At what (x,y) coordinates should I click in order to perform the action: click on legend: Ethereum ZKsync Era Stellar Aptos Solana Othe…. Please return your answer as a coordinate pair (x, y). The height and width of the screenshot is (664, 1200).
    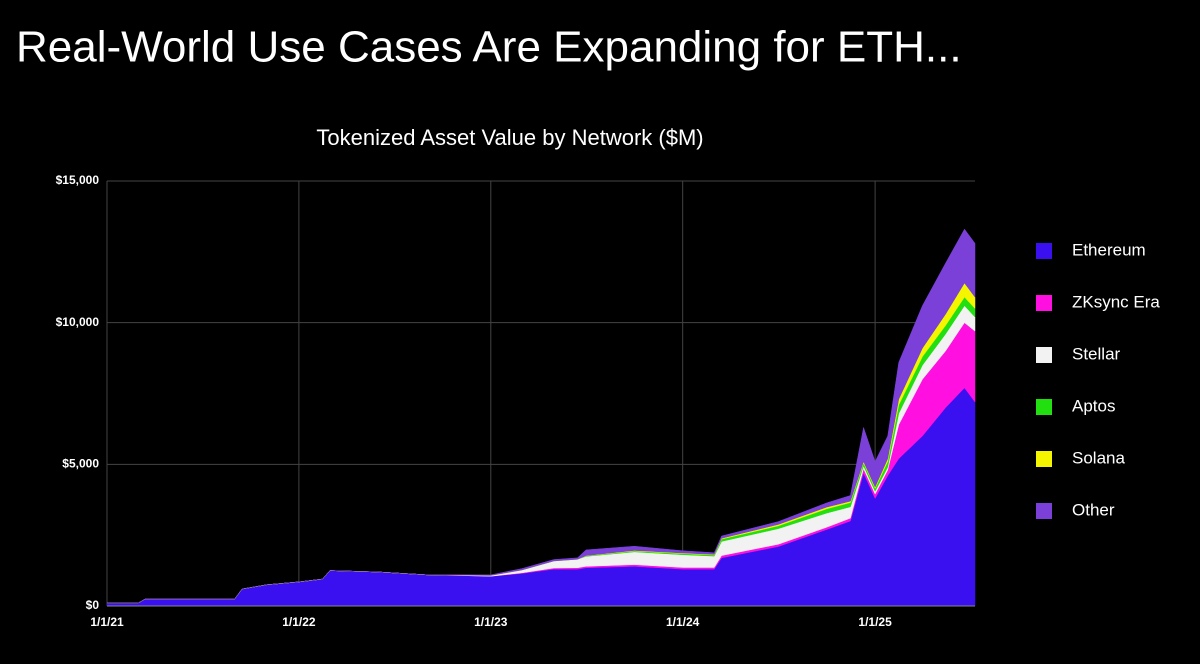
    Looking at the image, I should click on (1098, 379).